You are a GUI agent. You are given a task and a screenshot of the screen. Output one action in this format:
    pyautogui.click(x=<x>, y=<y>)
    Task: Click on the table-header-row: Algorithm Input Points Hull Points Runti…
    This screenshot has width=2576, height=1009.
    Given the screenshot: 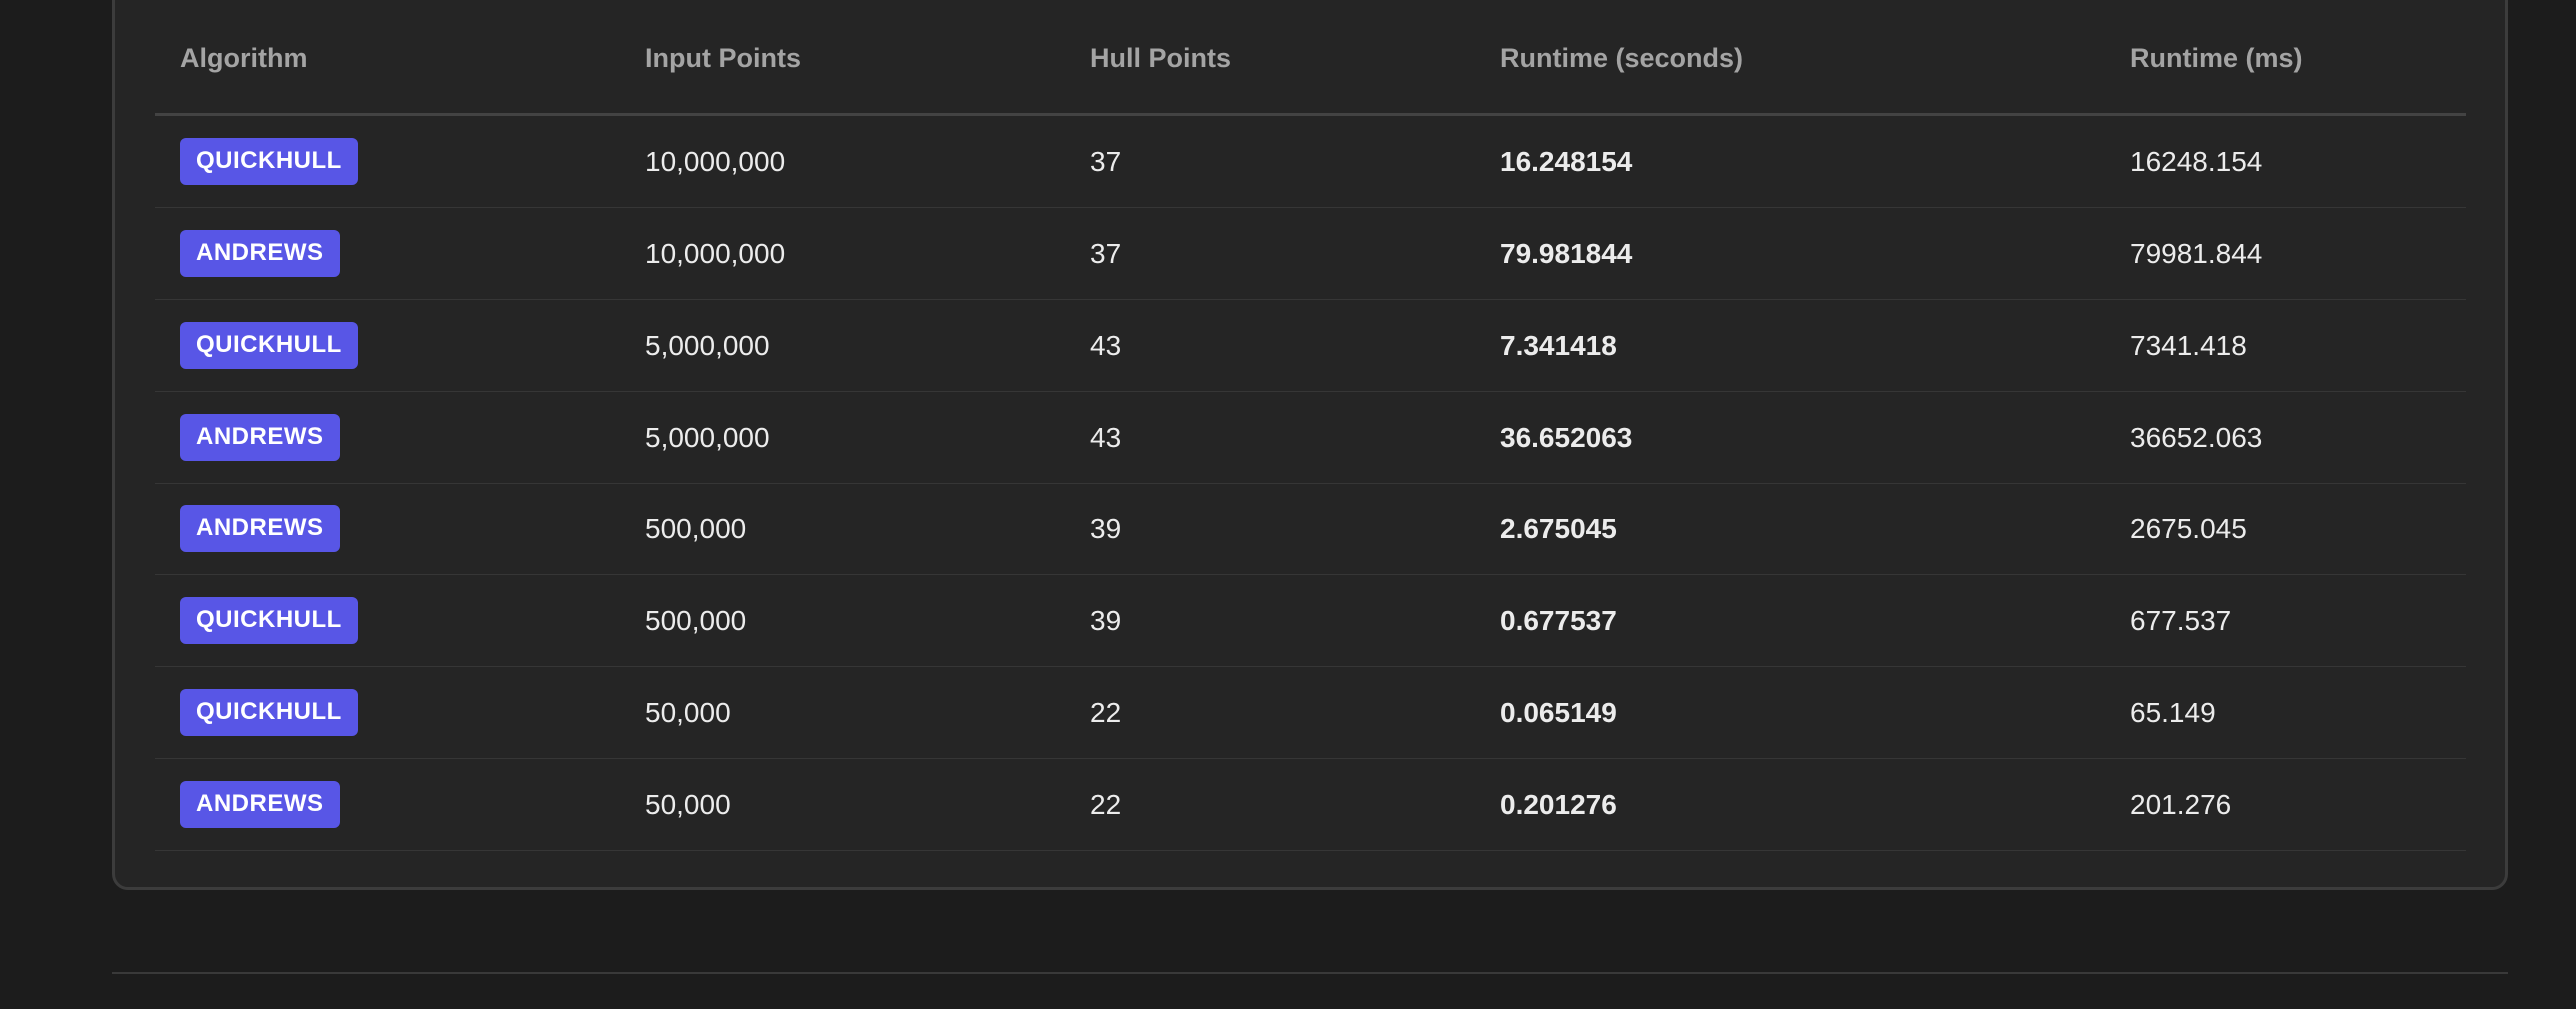 What is the action you would take?
    pyautogui.click(x=1310, y=59)
    